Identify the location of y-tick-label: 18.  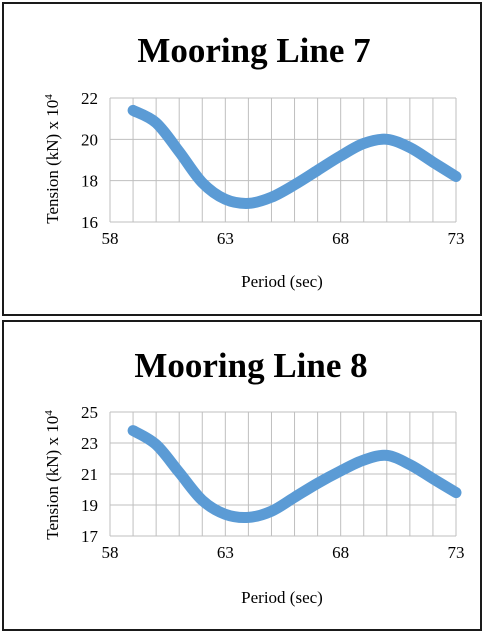
(89, 181).